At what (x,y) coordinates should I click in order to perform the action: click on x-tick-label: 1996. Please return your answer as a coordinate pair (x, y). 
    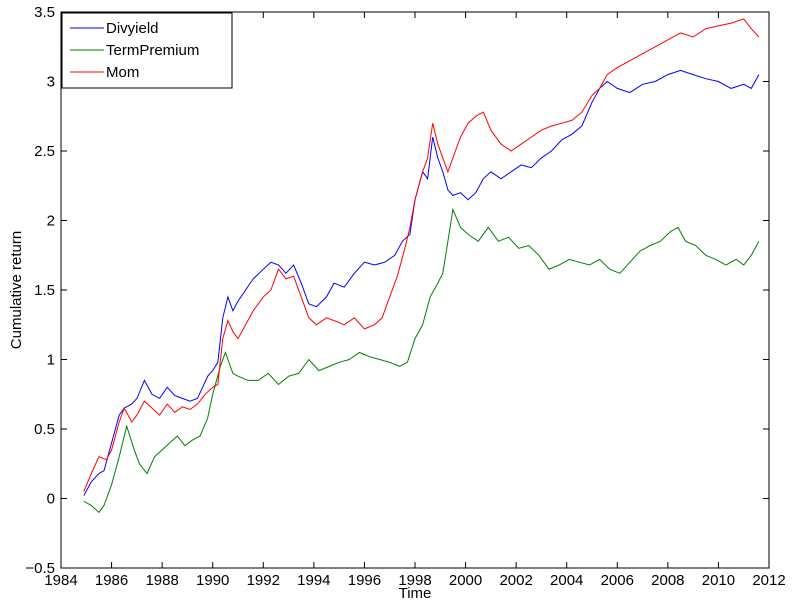
    Looking at the image, I should click on (364, 580).